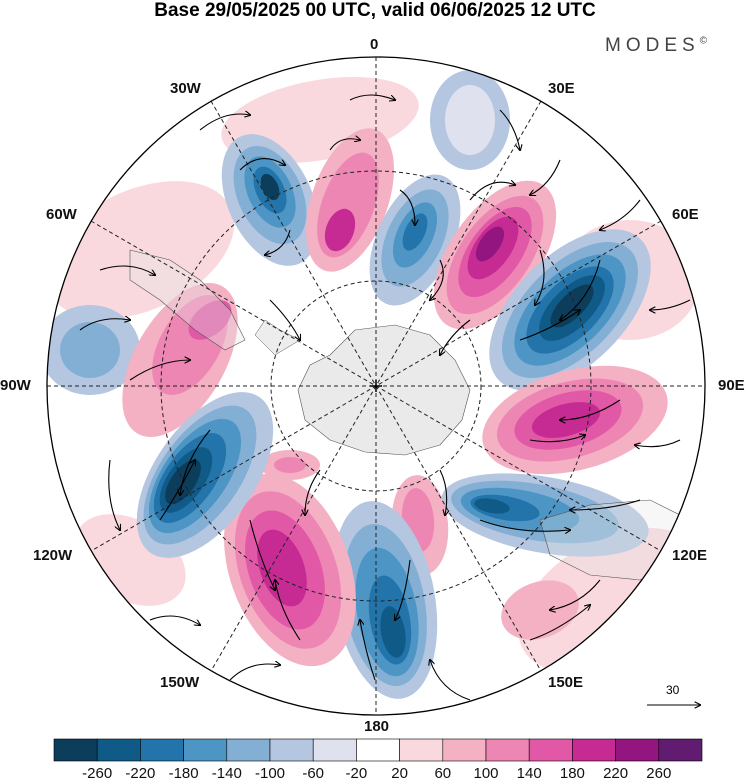  I want to click on label-lon-30w: 30W, so click(185, 88).